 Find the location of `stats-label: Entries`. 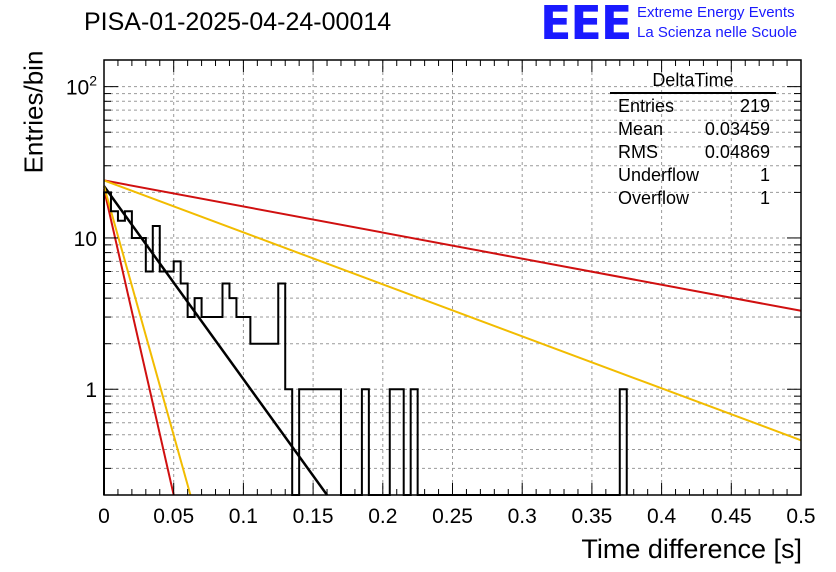

stats-label: Entries is located at coordinates (646, 106).